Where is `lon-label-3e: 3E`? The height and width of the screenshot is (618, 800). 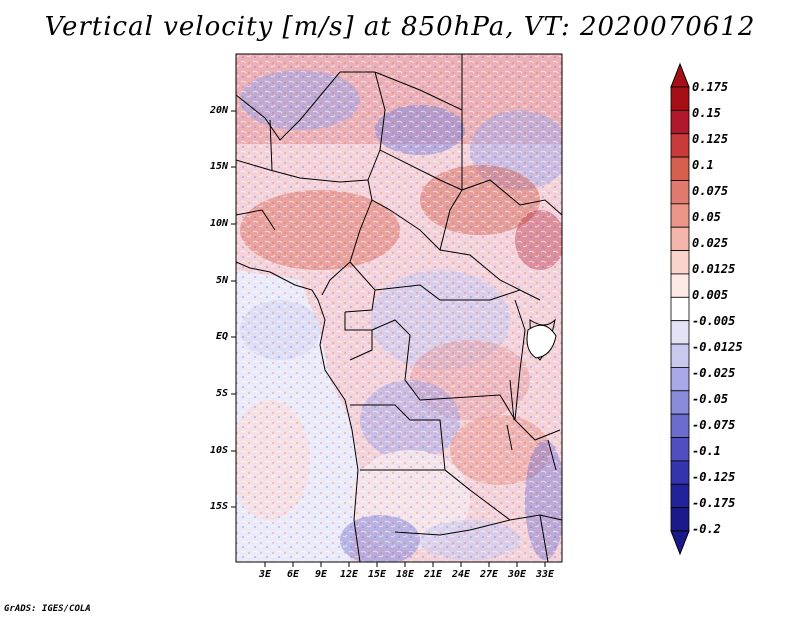
lon-label-3e: 3E is located at coordinates (265, 574).